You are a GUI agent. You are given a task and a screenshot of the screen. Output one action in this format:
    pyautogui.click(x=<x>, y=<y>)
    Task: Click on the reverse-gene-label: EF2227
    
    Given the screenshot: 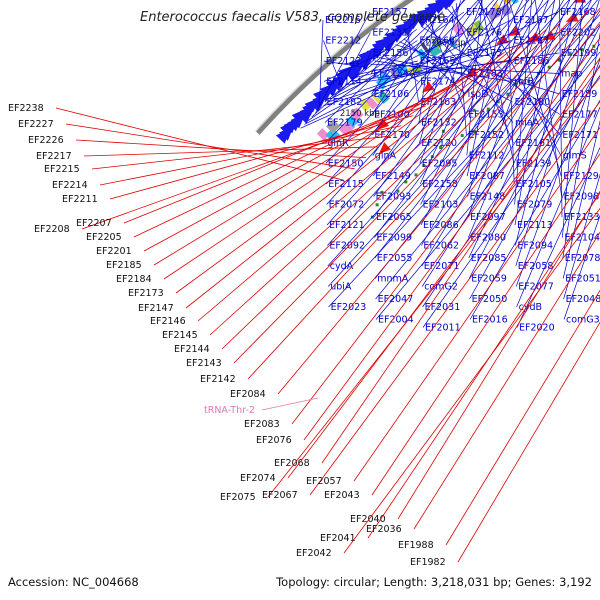 What is the action you would take?
    pyautogui.click(x=36, y=124)
    